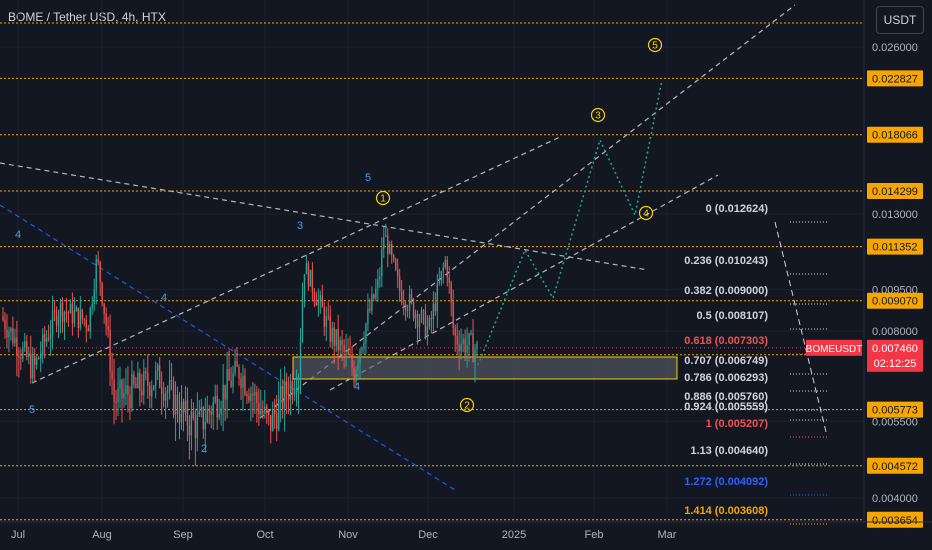 The height and width of the screenshot is (550, 932). I want to click on current-price-countdown: 02:12:25, so click(895, 364).